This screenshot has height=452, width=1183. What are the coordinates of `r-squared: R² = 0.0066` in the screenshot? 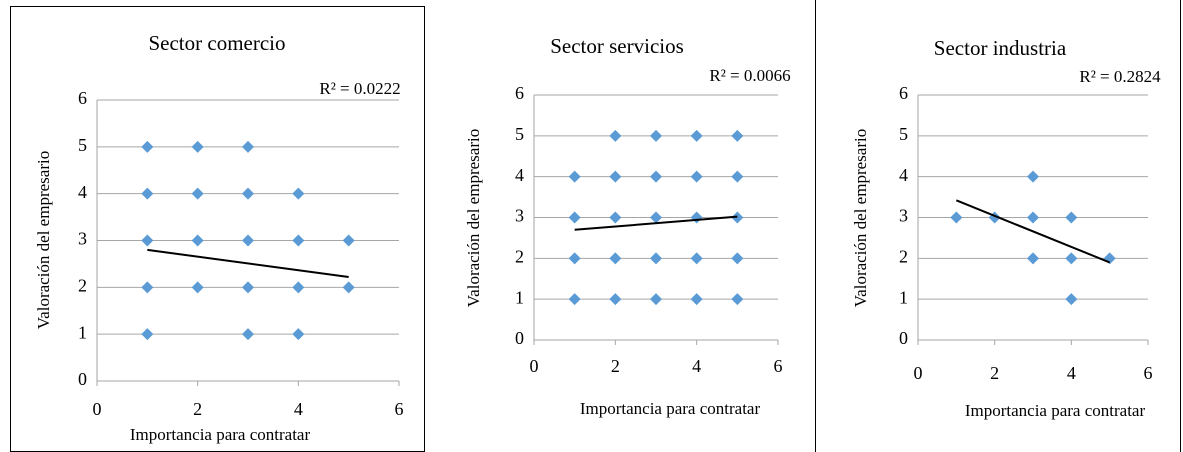 It's located at (749, 75).